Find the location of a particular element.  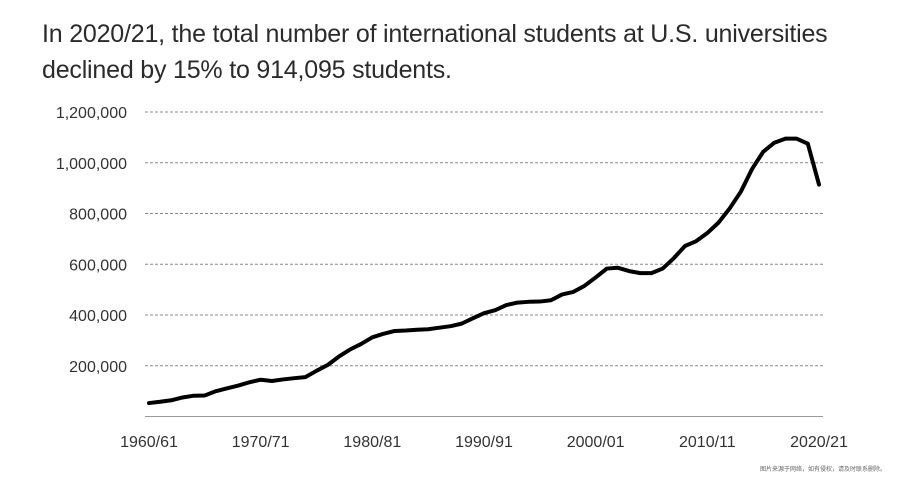

y-tick-label: 600,000 is located at coordinates (98, 265).